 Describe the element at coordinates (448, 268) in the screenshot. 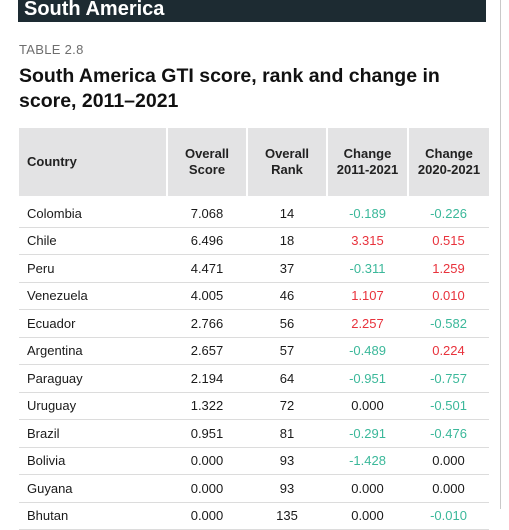

I see `cell-change-2020-2021: 1.259` at that location.